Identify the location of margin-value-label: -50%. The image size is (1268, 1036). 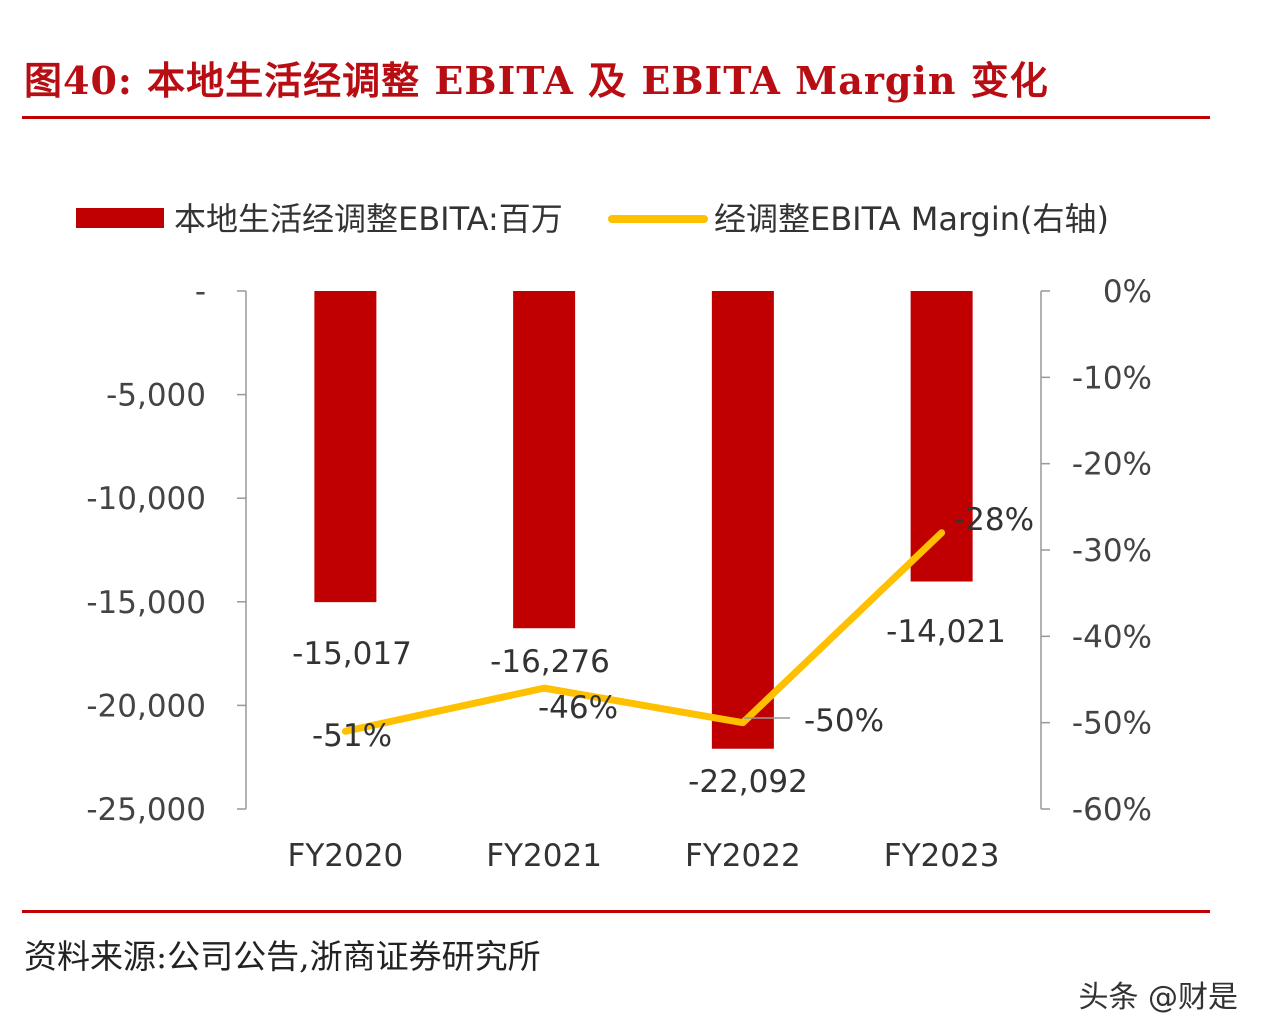
(844, 721).